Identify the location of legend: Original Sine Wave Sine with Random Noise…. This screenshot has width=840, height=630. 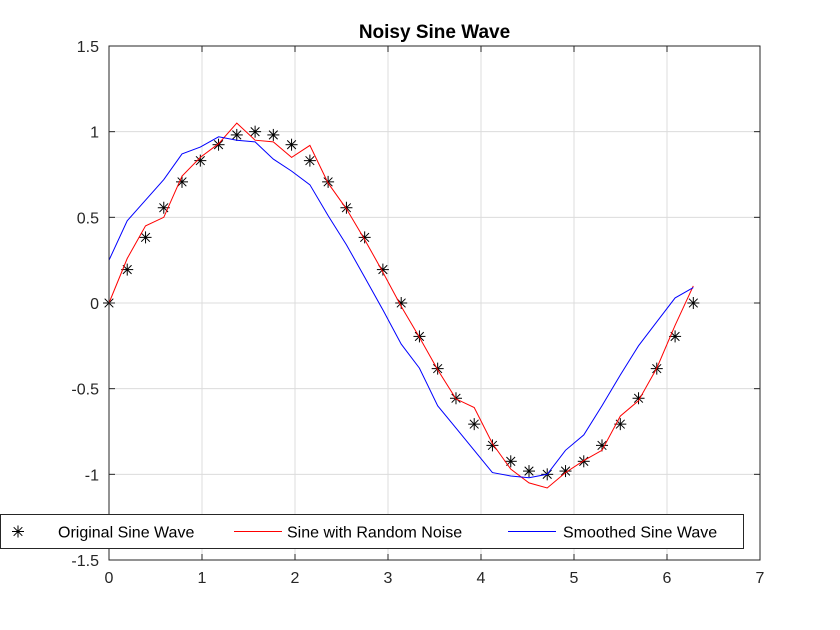
(372, 531).